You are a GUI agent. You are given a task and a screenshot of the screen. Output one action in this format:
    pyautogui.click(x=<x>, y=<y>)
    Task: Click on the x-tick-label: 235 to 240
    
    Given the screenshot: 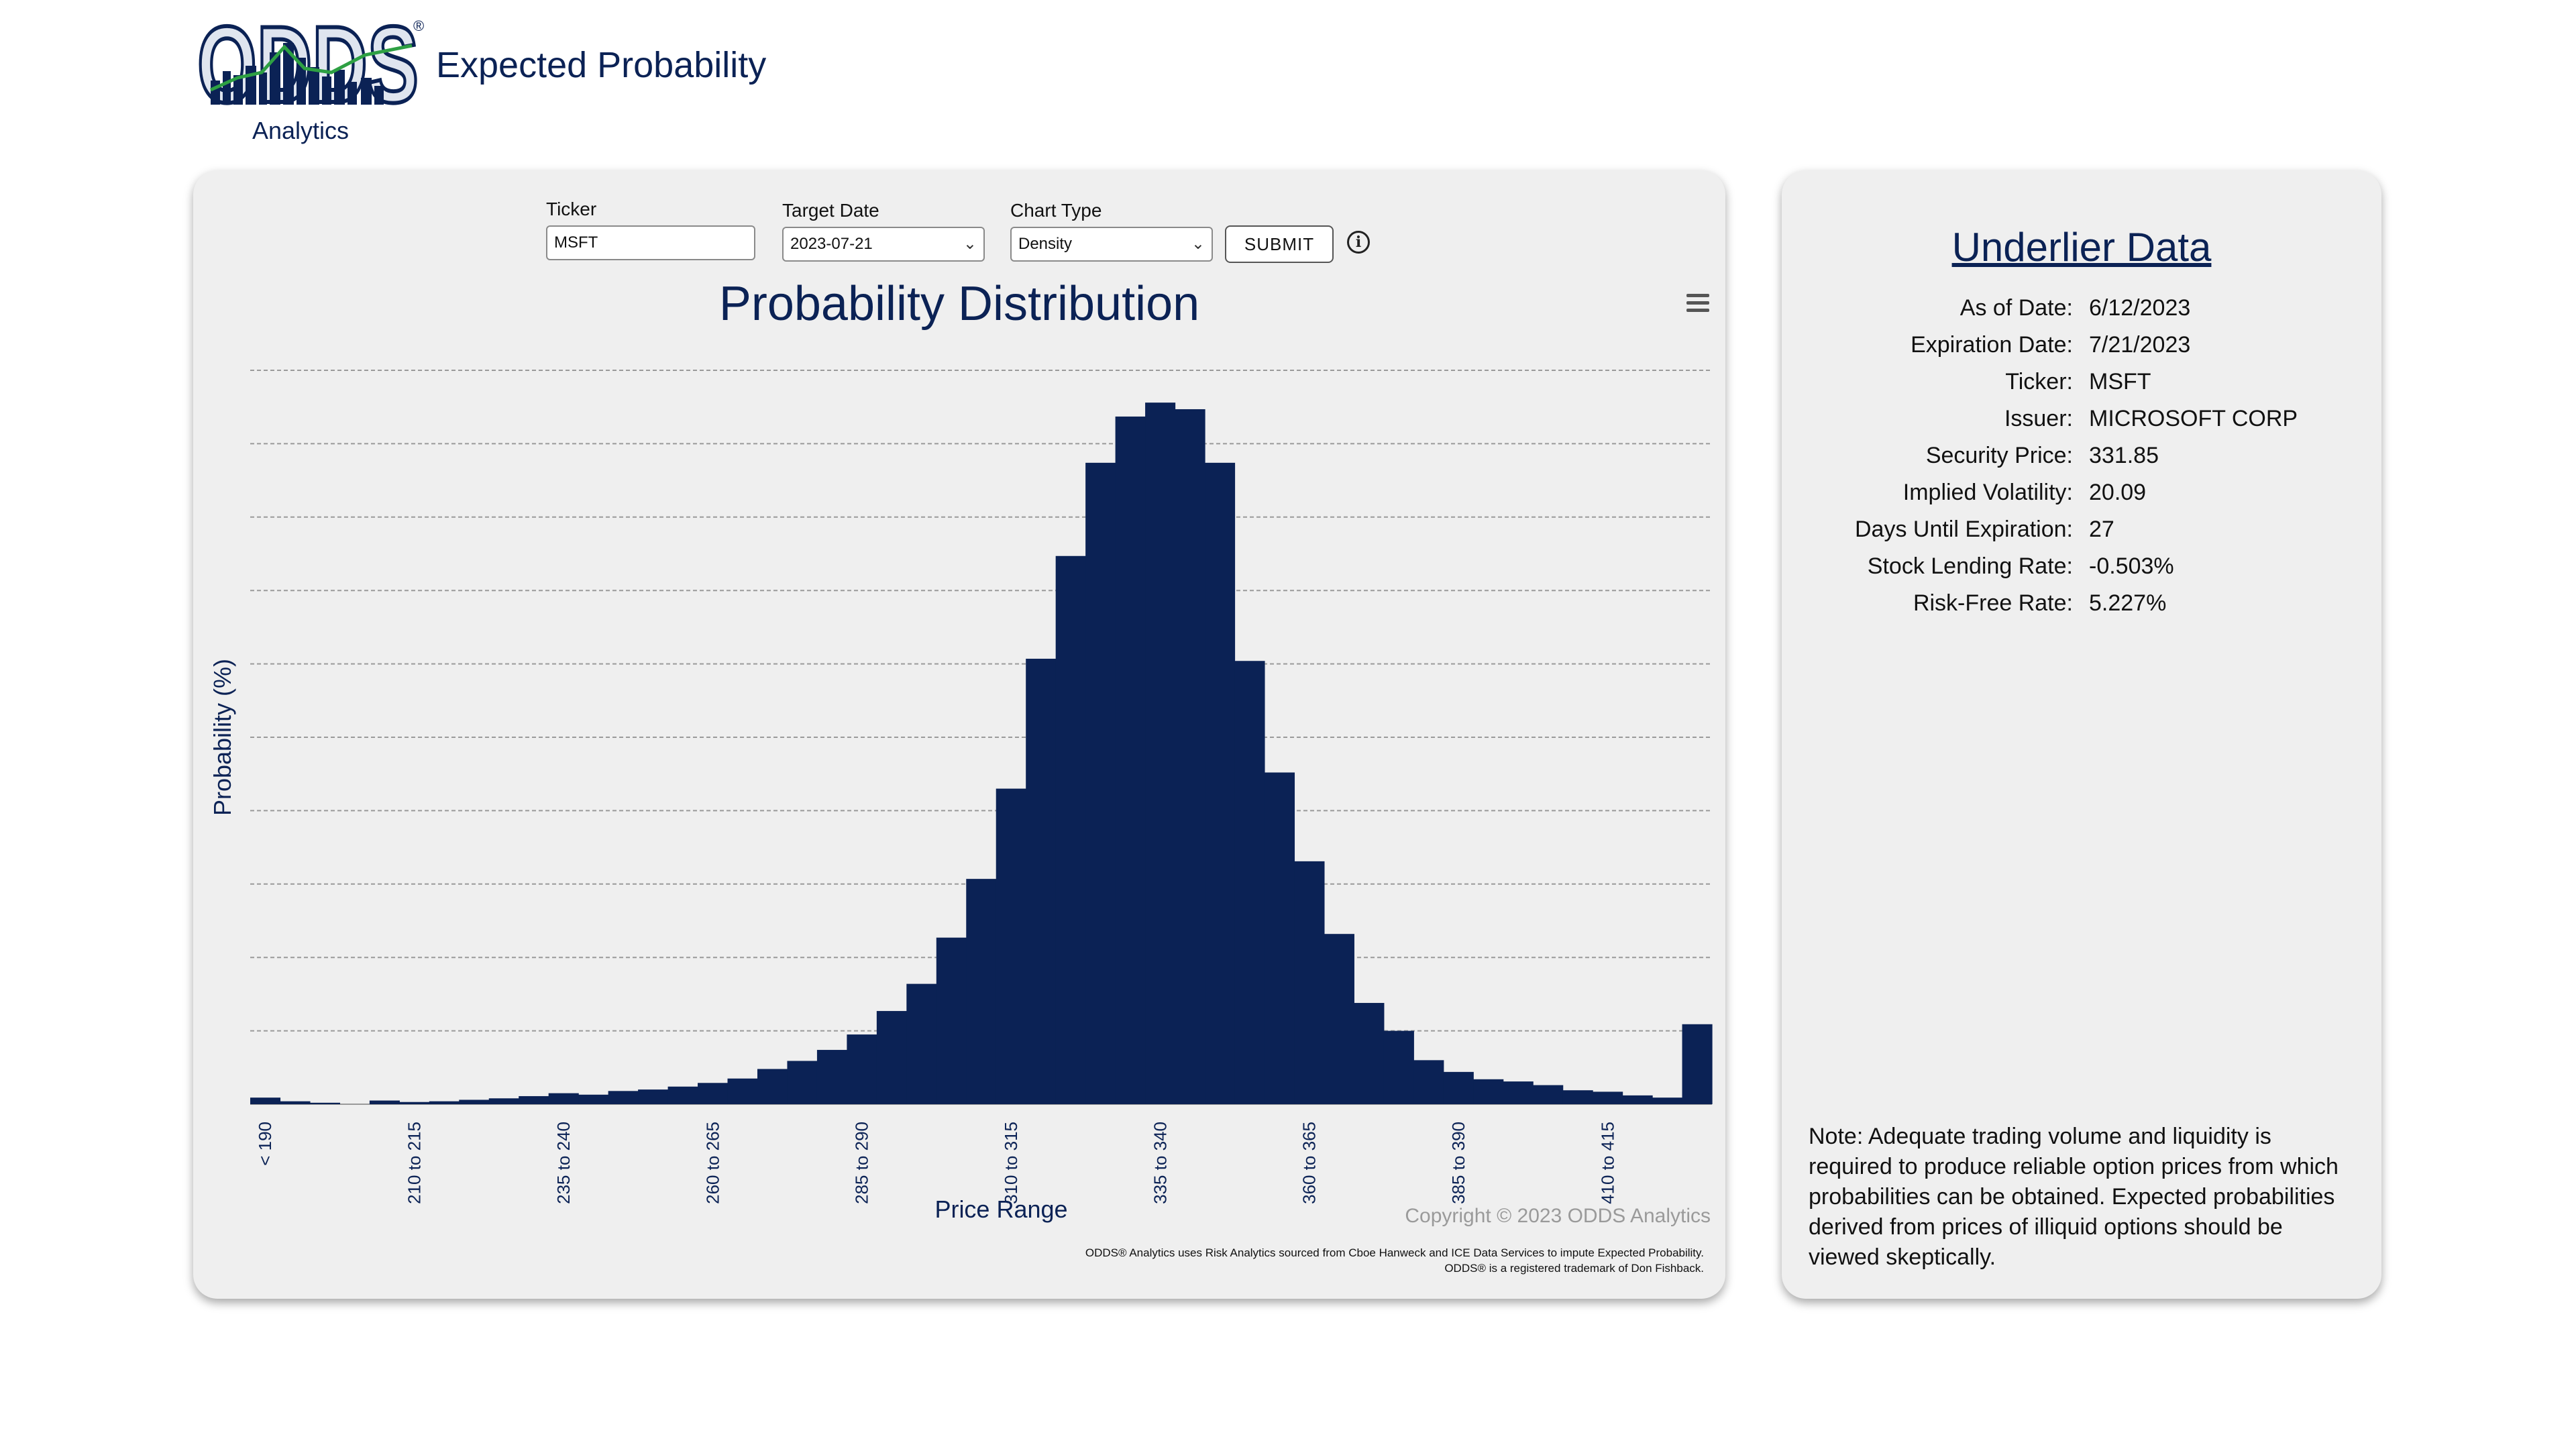 What is the action you would take?
    pyautogui.click(x=563, y=1163)
    